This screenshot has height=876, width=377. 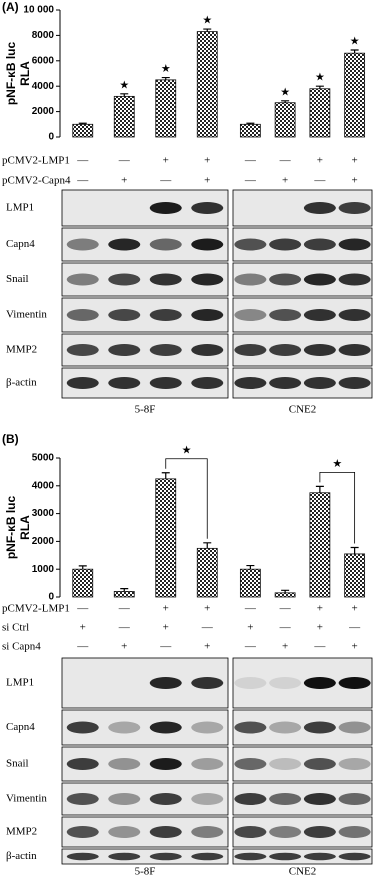 I want to click on panel-label: (B), so click(x=10, y=439).